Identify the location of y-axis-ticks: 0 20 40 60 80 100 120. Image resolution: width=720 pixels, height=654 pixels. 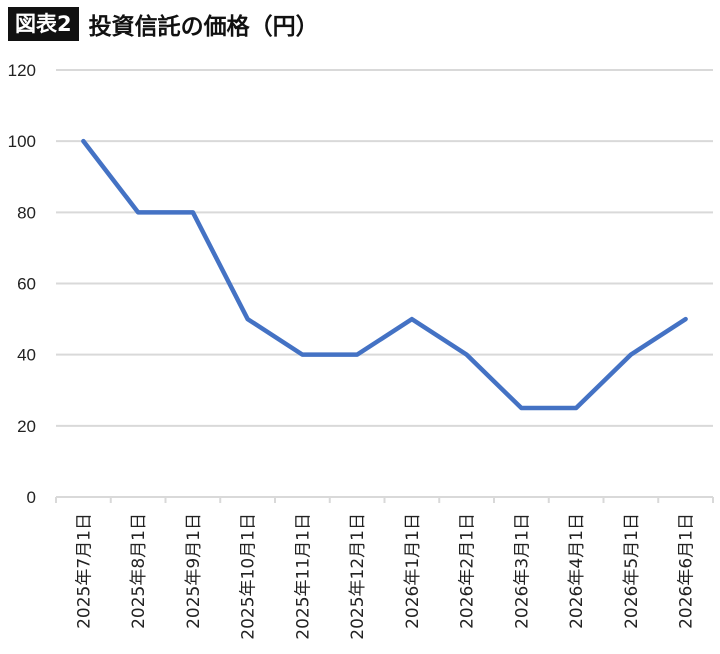
(22, 284).